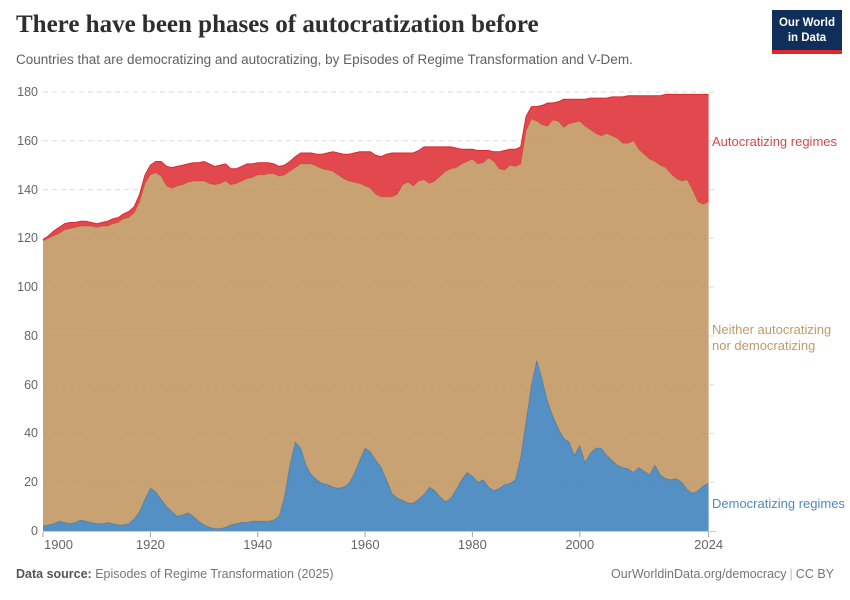 This screenshot has height=600, width=850. Describe the element at coordinates (31, 482) in the screenshot. I see `y-tick-label: 20` at that location.